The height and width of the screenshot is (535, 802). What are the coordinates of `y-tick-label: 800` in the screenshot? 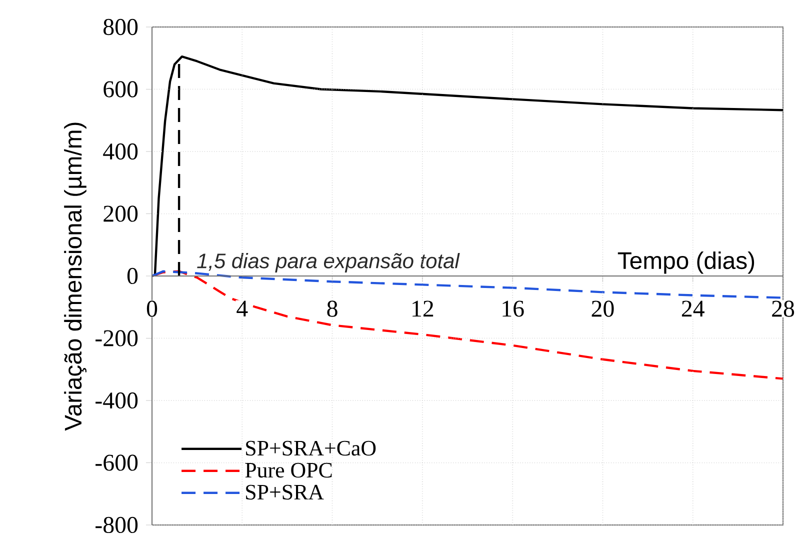 It's located at (121, 27).